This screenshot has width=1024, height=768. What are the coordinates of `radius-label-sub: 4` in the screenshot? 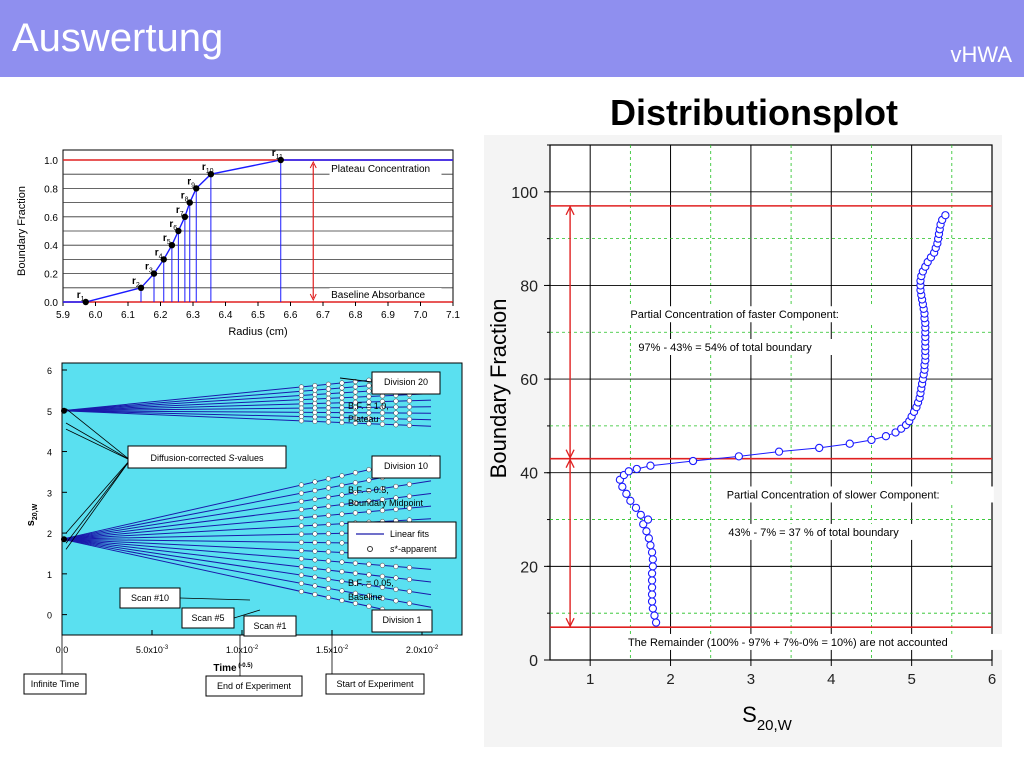 It's located at (161, 256).